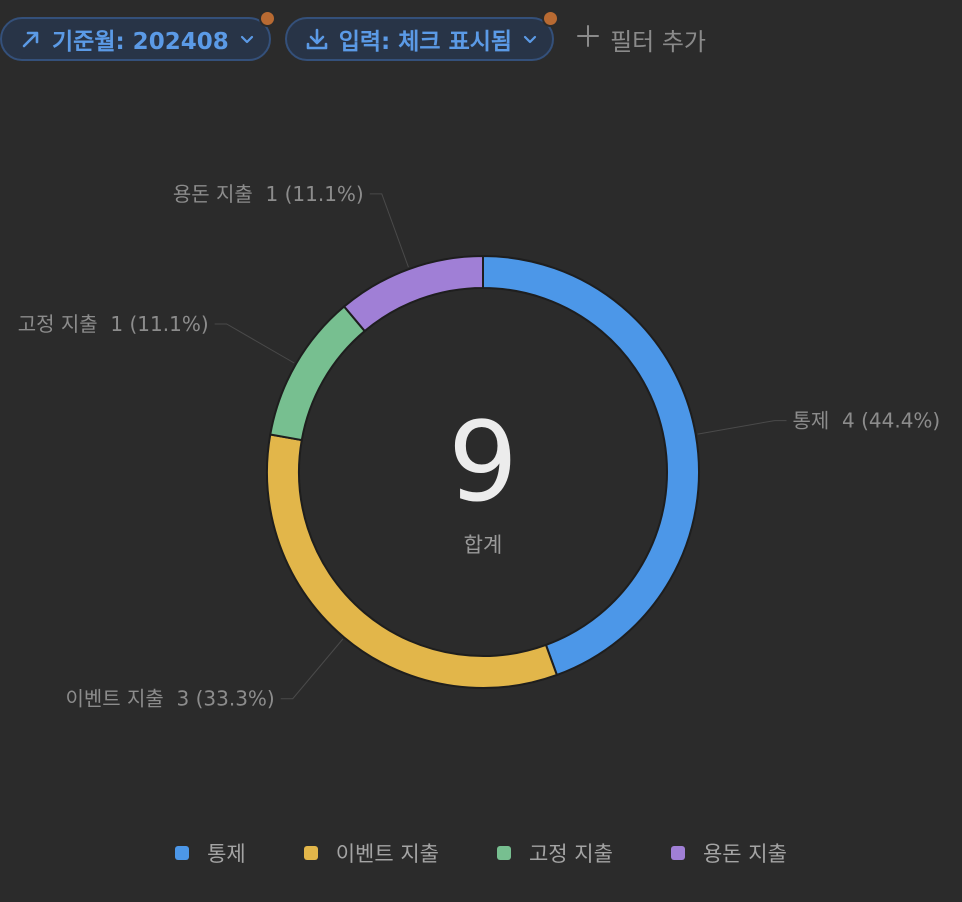 Image resolution: width=962 pixels, height=902 pixels. Describe the element at coordinates (483, 462) in the screenshot. I see `chart-total: 9` at that location.